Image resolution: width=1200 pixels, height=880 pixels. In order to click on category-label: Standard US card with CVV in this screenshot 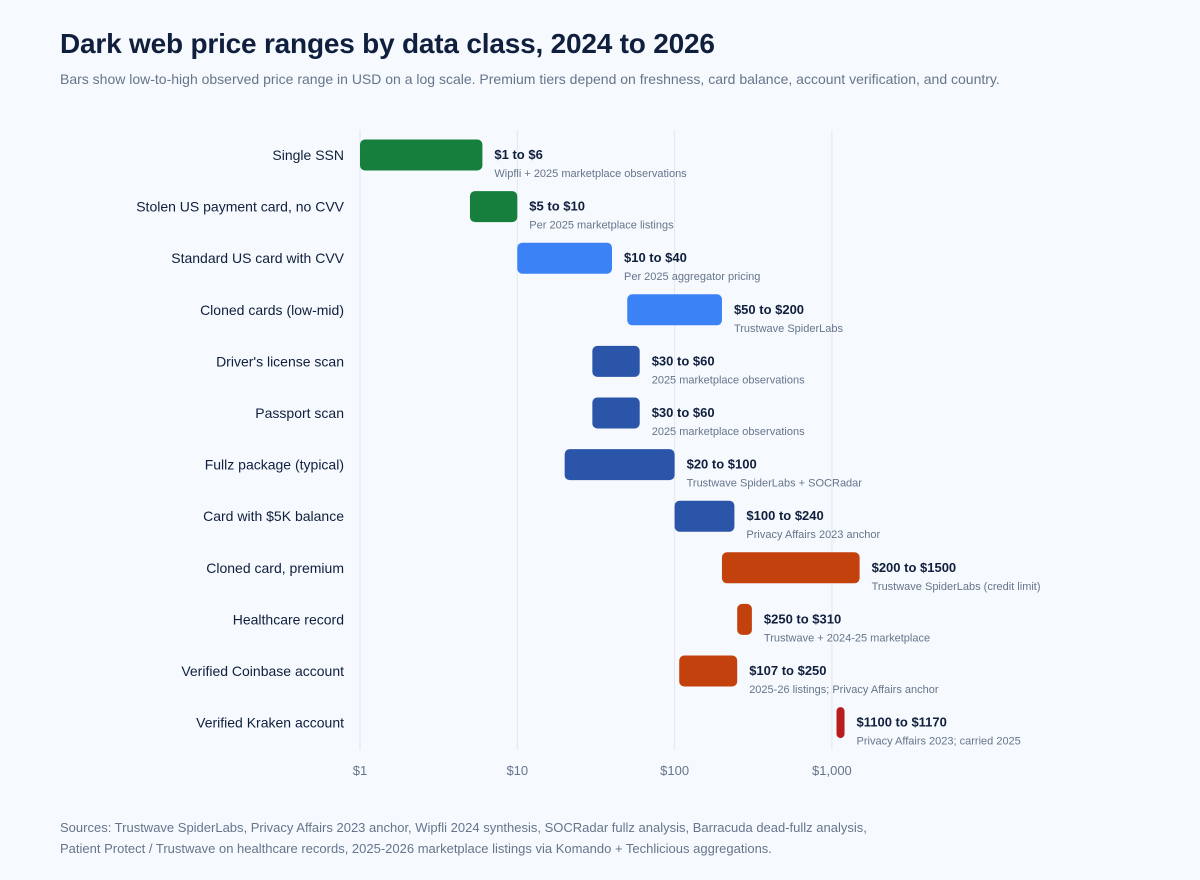, I will do `click(257, 258)`.